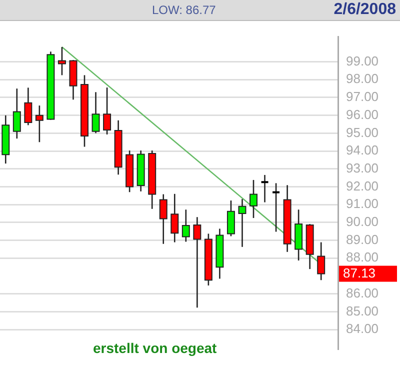 The image size is (400, 365). Describe the element at coordinates (359, 272) in the screenshot. I see `text: 87.13` at that location.